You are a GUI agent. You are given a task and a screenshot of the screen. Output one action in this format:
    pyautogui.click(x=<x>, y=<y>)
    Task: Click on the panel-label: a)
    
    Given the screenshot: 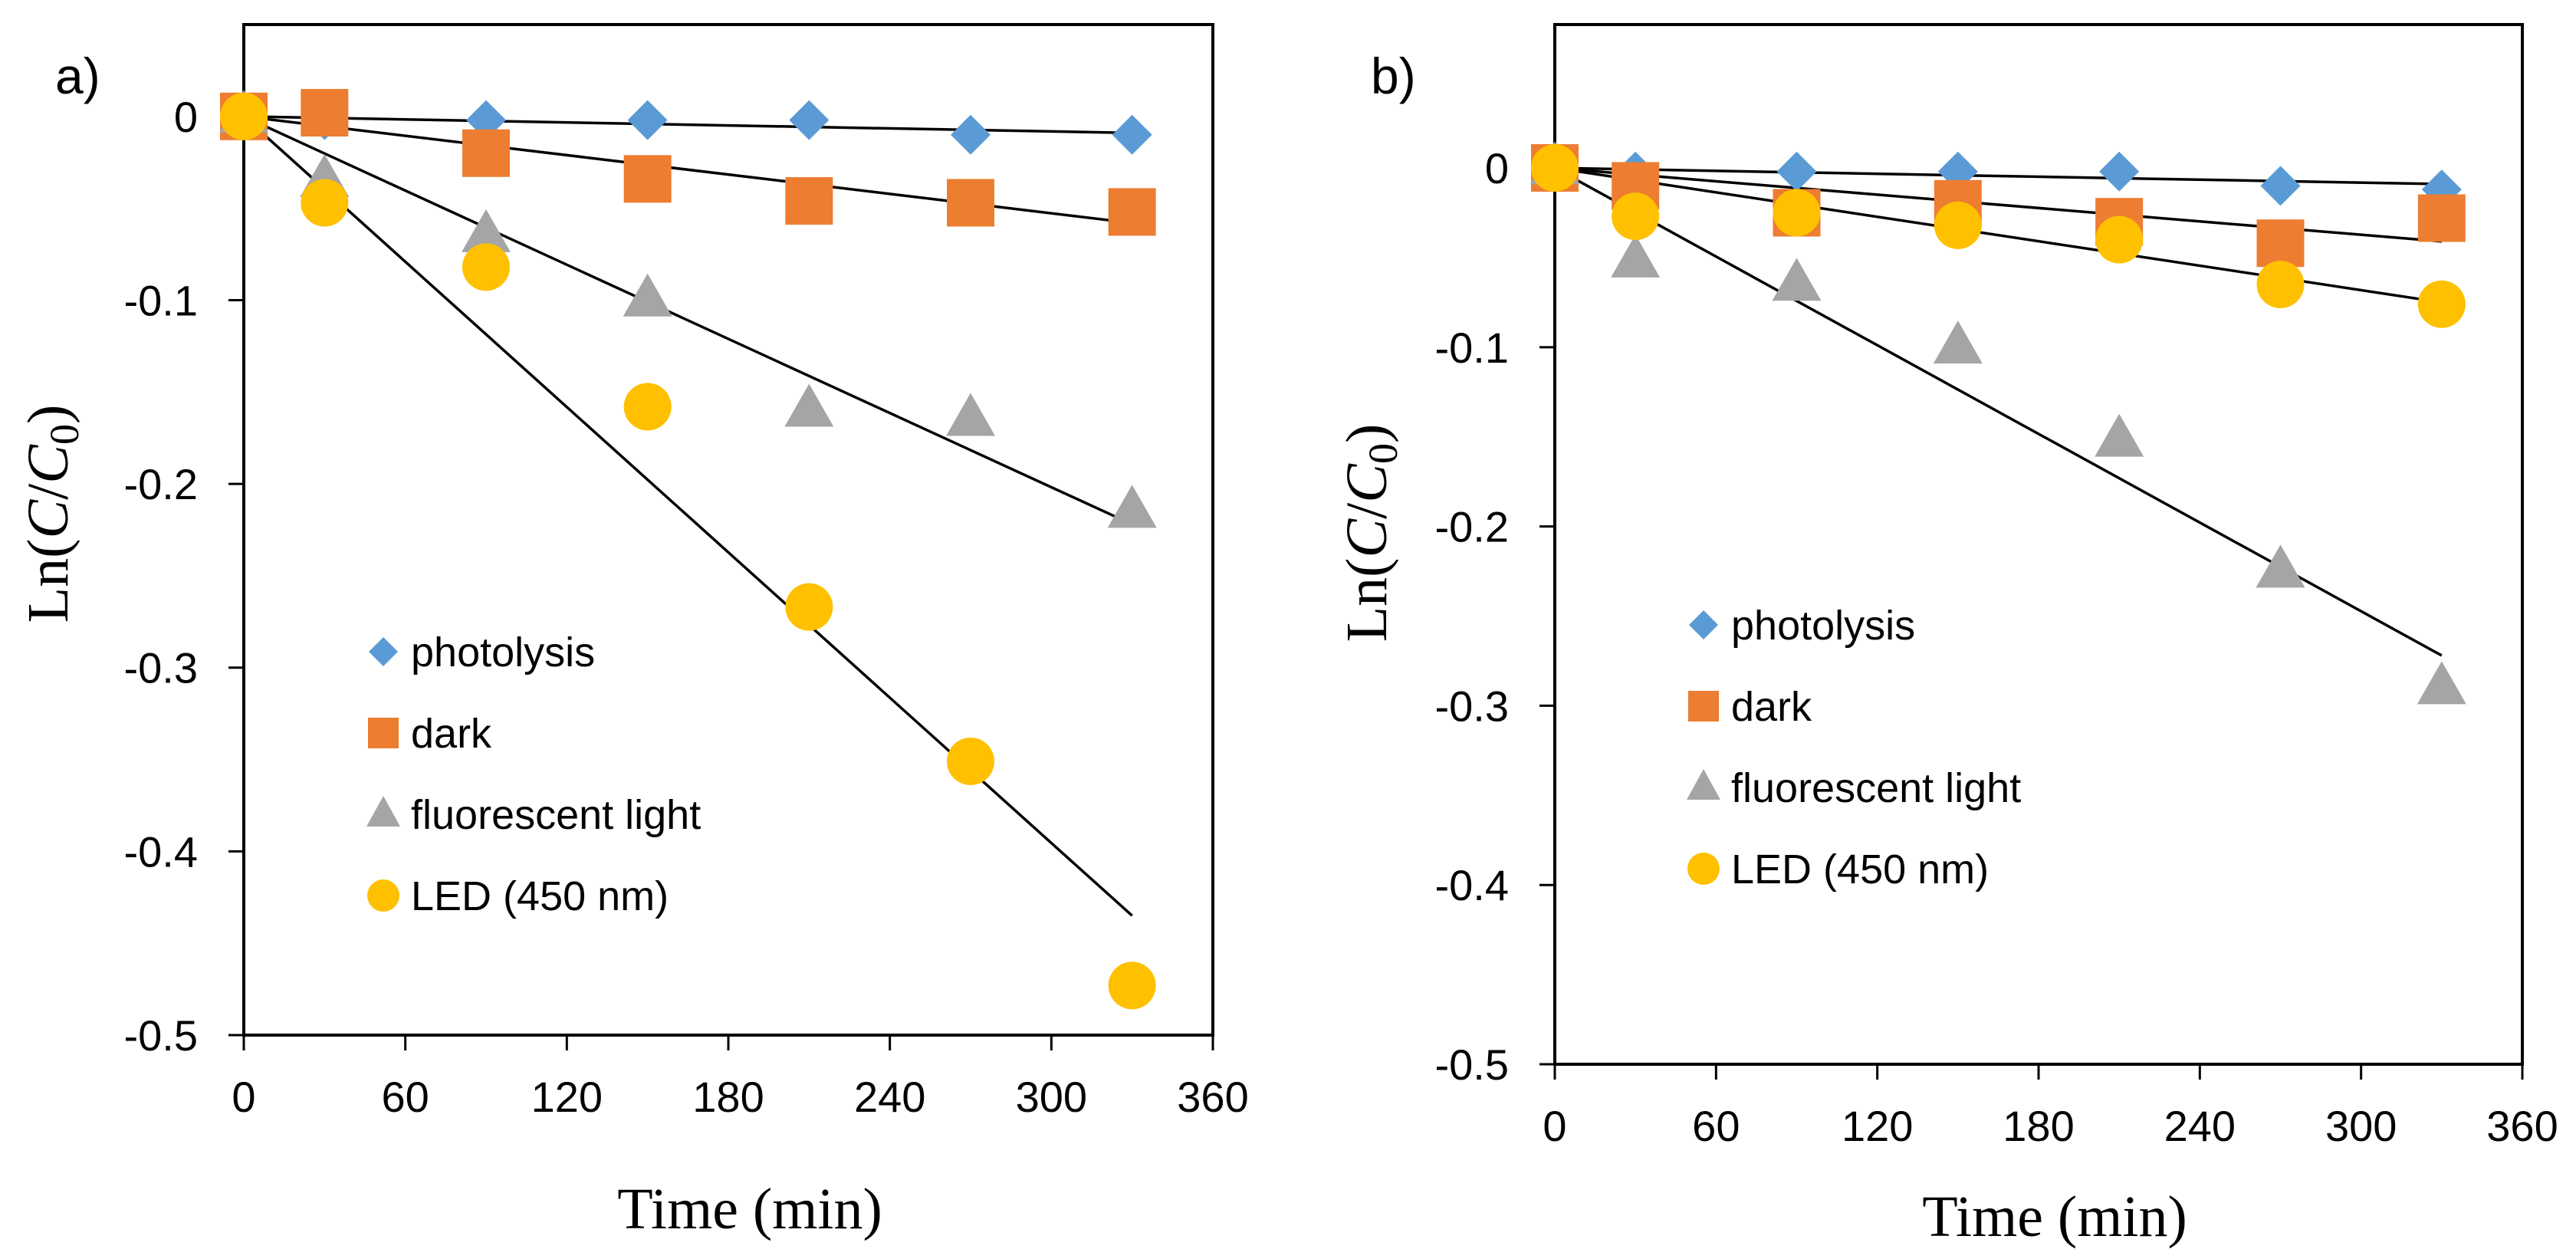 What is the action you would take?
    pyautogui.click(x=77, y=76)
    